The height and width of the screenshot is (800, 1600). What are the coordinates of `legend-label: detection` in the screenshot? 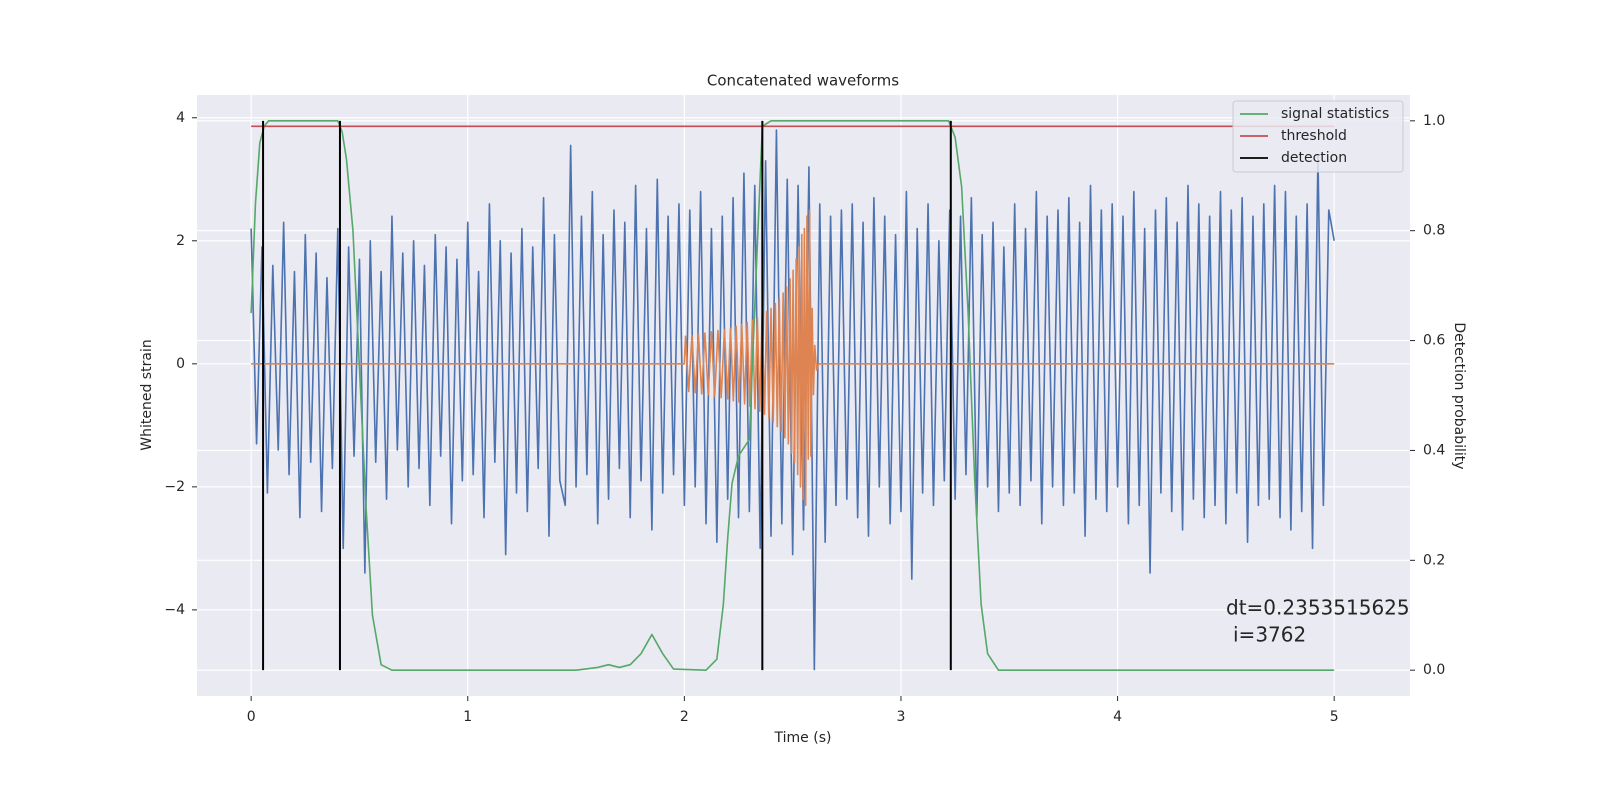 It's located at (1314, 158).